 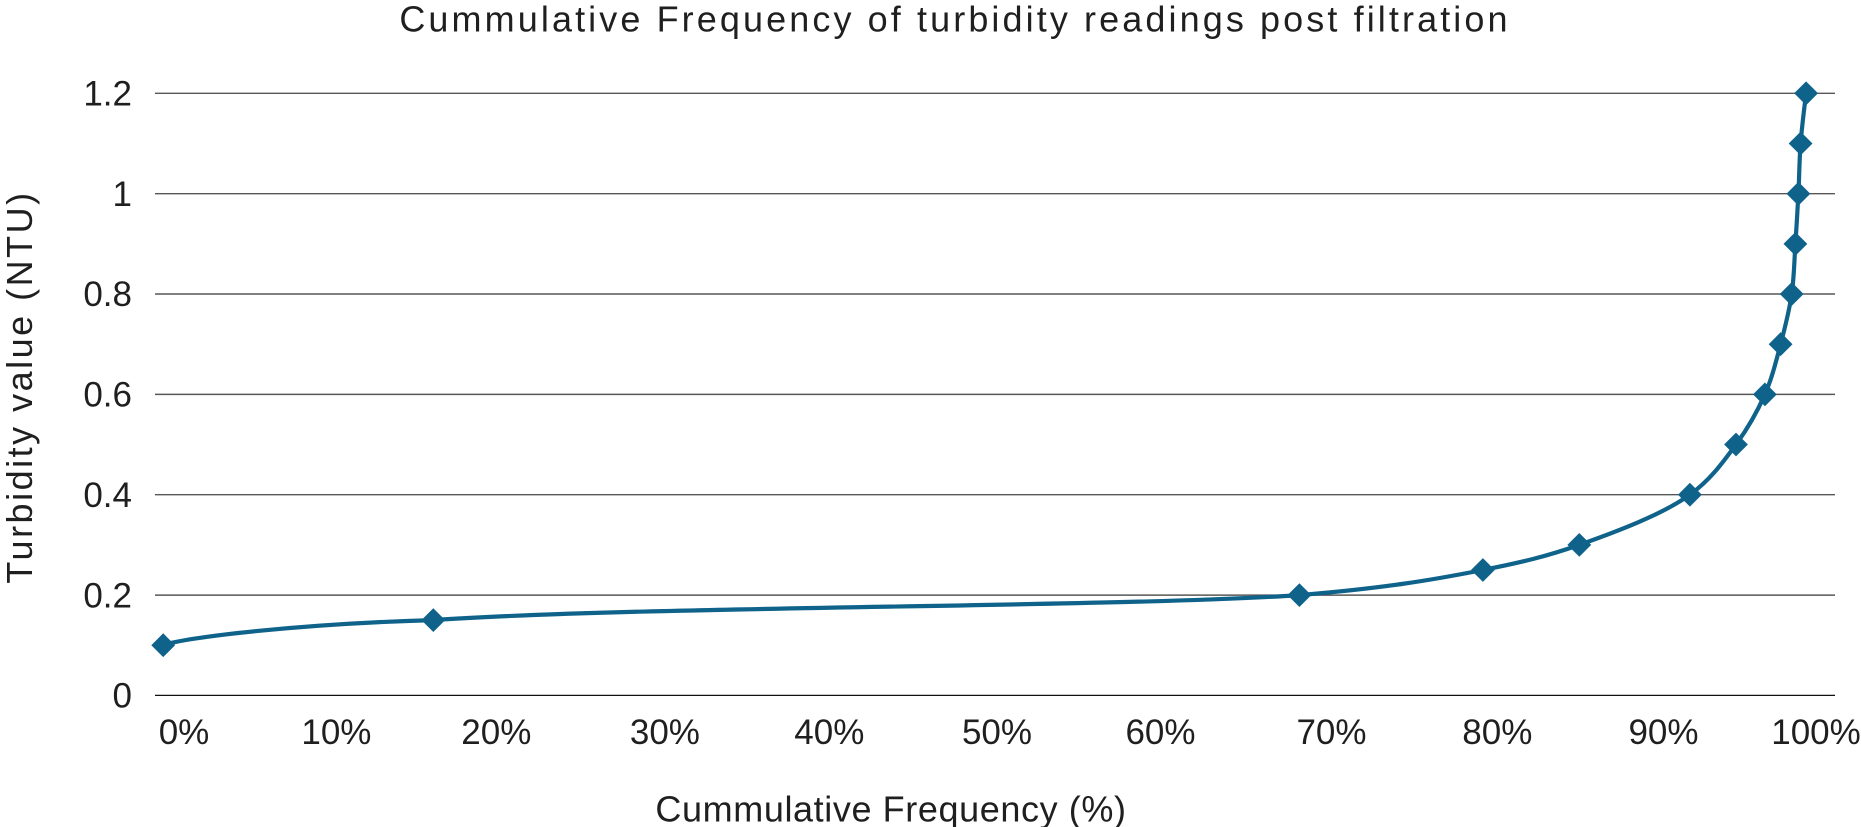 I want to click on svg-text: 0%, so click(x=184, y=732).